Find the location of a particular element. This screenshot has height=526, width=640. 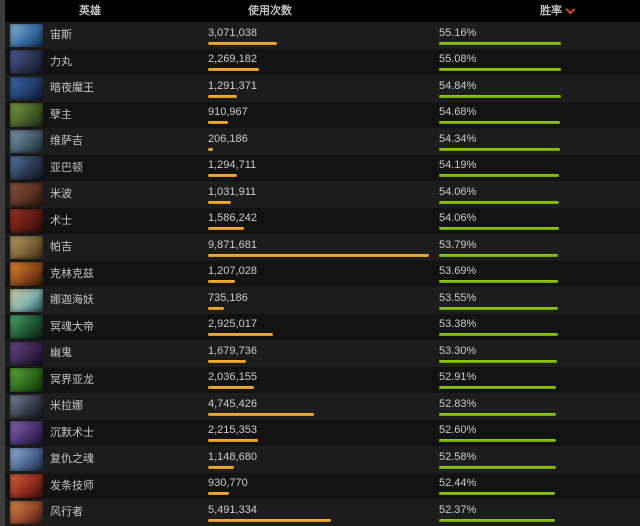

hero-row: 米波 1,031,911 54.06% is located at coordinates (320, 194).